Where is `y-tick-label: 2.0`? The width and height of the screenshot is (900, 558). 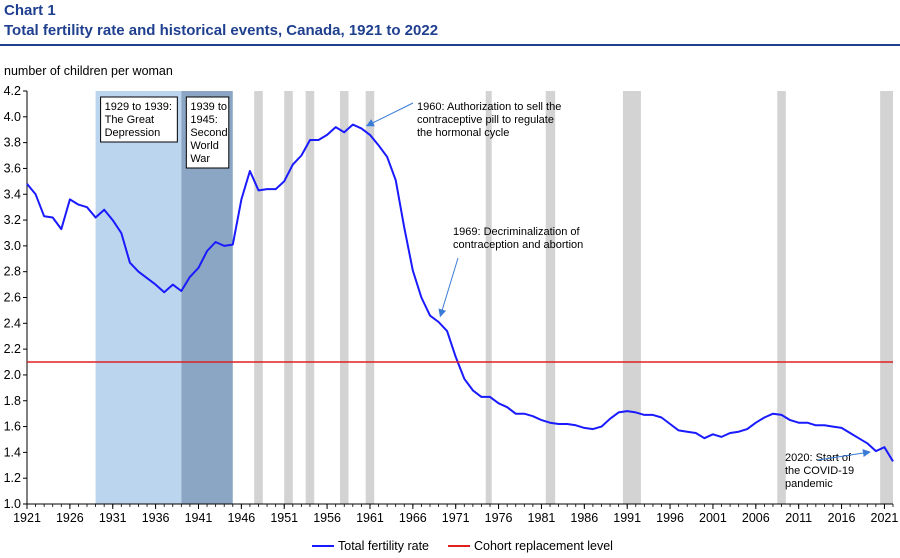
y-tick-label: 2.0 is located at coordinates (12, 375).